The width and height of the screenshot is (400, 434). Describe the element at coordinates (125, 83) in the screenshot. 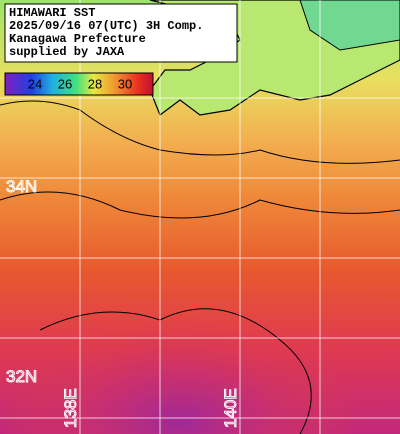

I see `colorbar-tick-label: 30` at that location.